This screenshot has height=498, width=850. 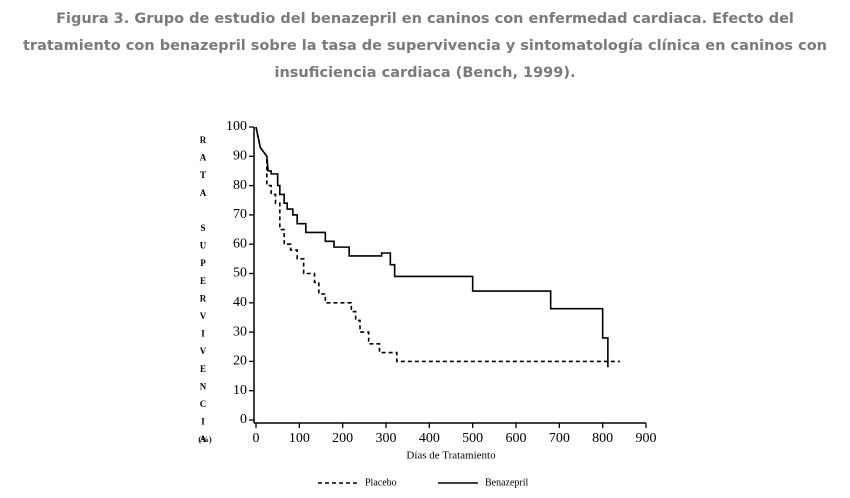 I want to click on x-tick-label: 0, so click(x=256, y=438).